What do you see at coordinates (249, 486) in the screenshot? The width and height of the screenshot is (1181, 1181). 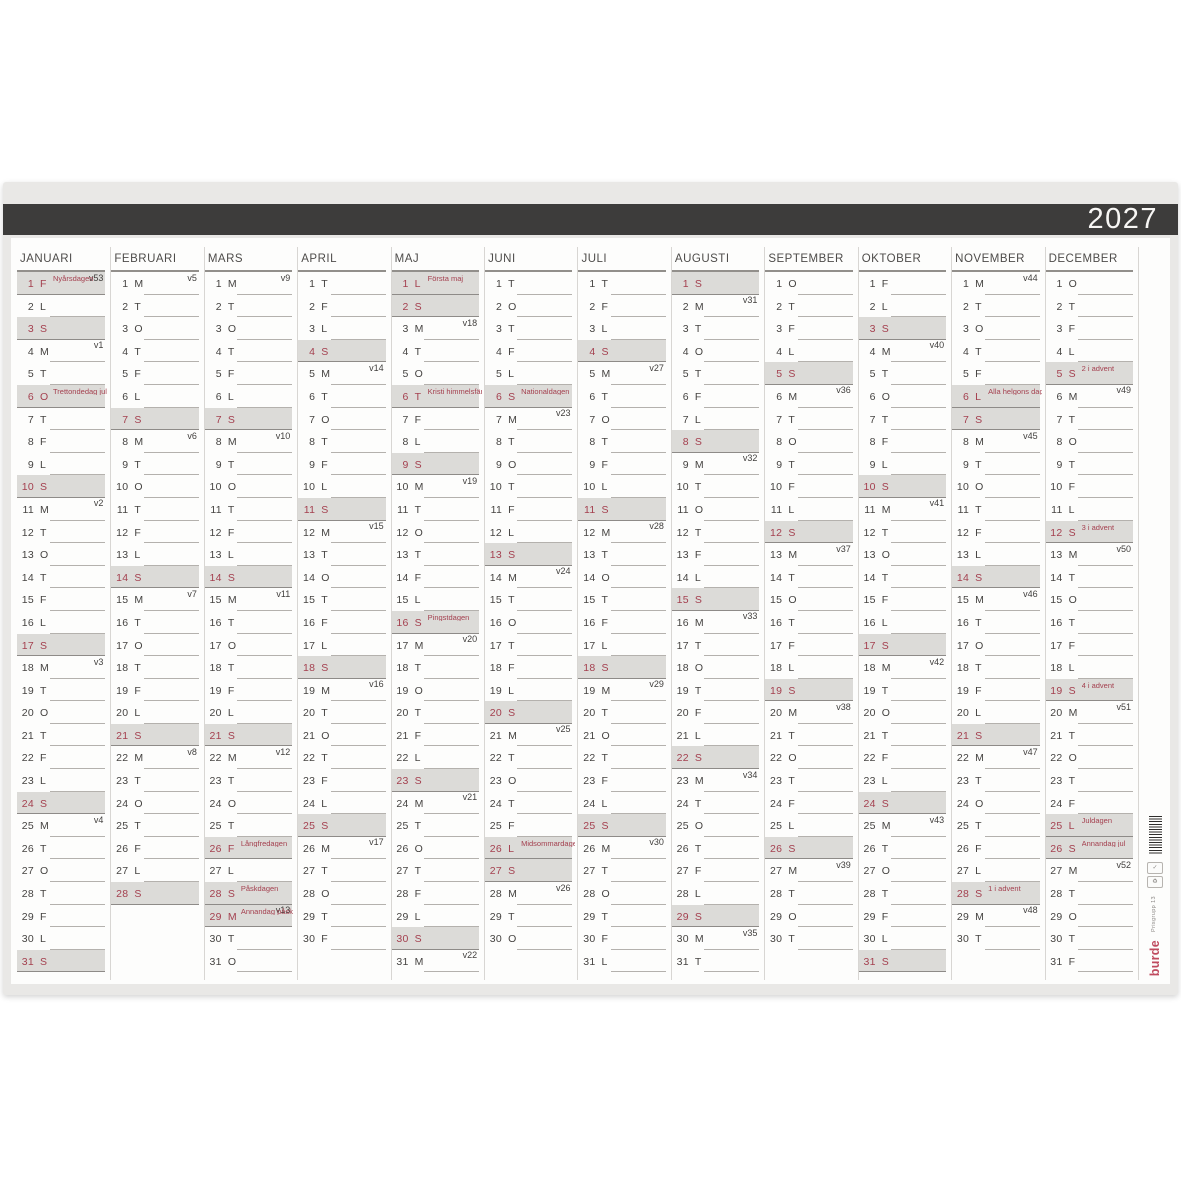 I see `day-row: 10 O` at bounding box center [249, 486].